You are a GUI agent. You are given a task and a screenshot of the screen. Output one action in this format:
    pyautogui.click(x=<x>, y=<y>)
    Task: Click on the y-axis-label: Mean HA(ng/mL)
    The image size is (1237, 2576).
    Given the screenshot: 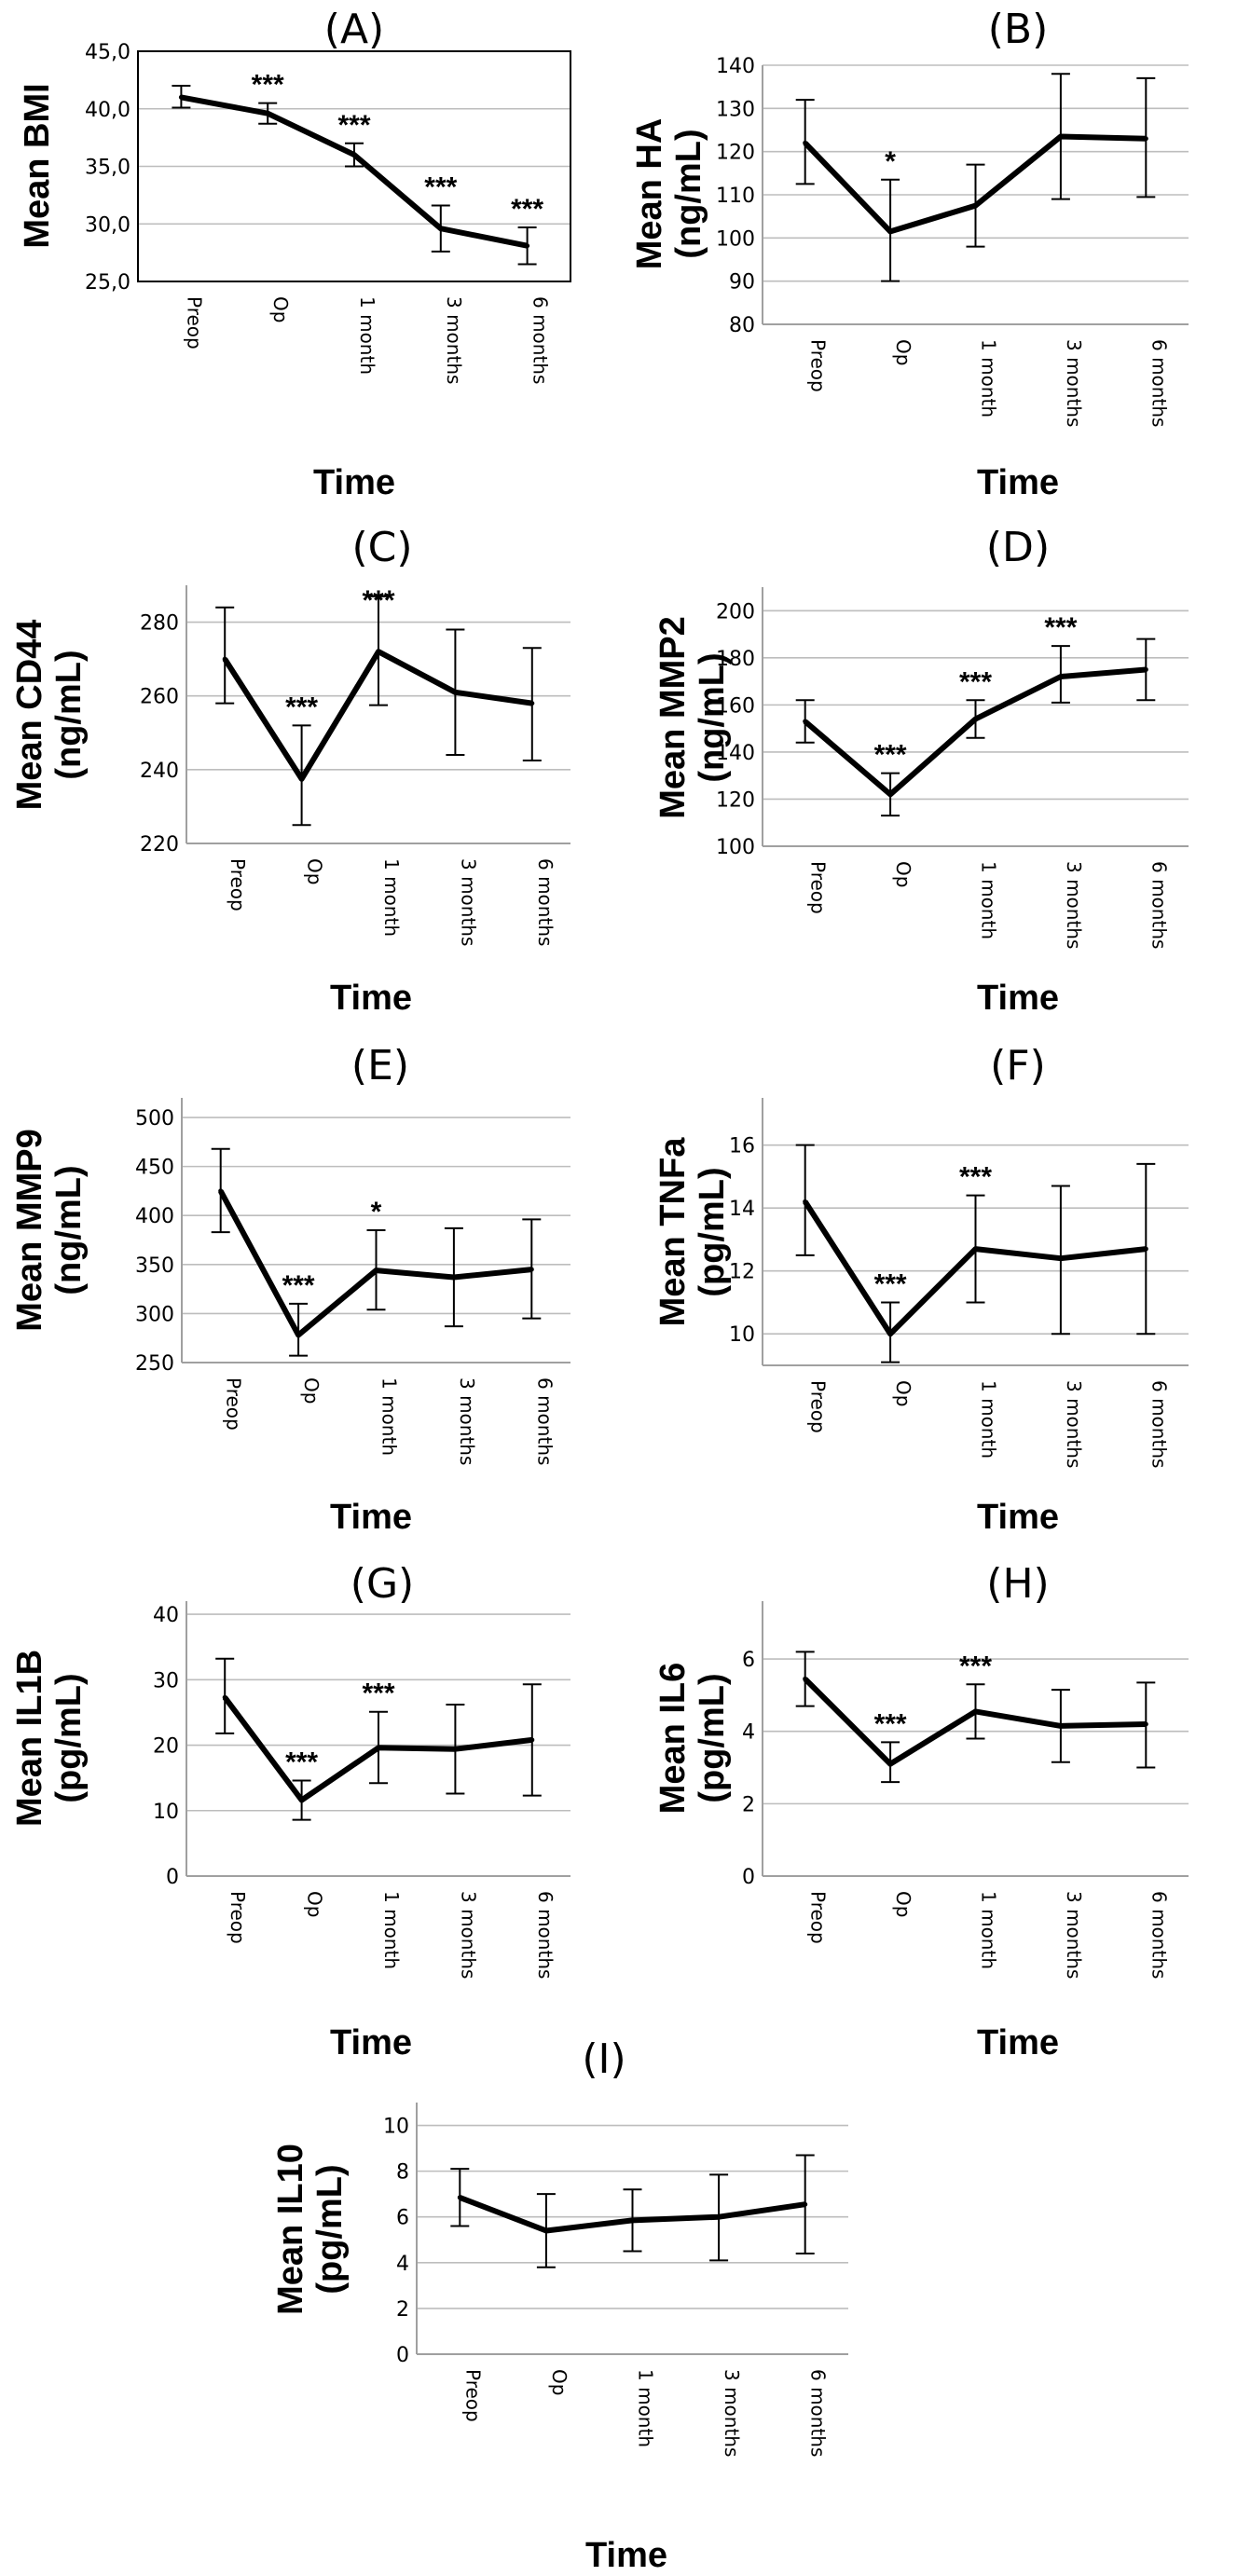 What is the action you would take?
    pyautogui.click(x=669, y=194)
    